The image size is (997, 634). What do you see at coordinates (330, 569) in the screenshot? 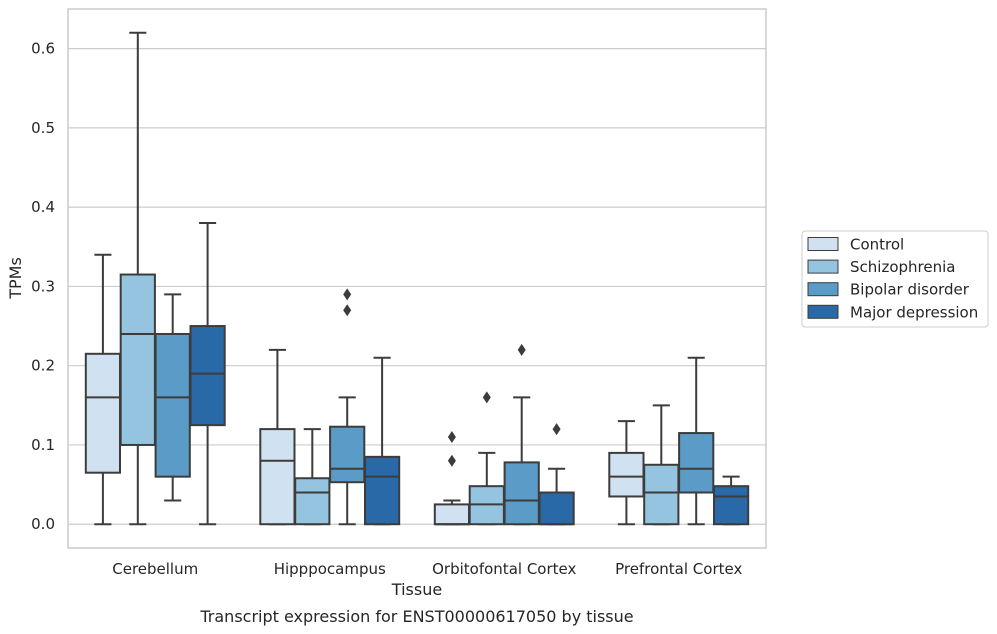
I see `x-tick-label: Hipppocampus` at bounding box center [330, 569].